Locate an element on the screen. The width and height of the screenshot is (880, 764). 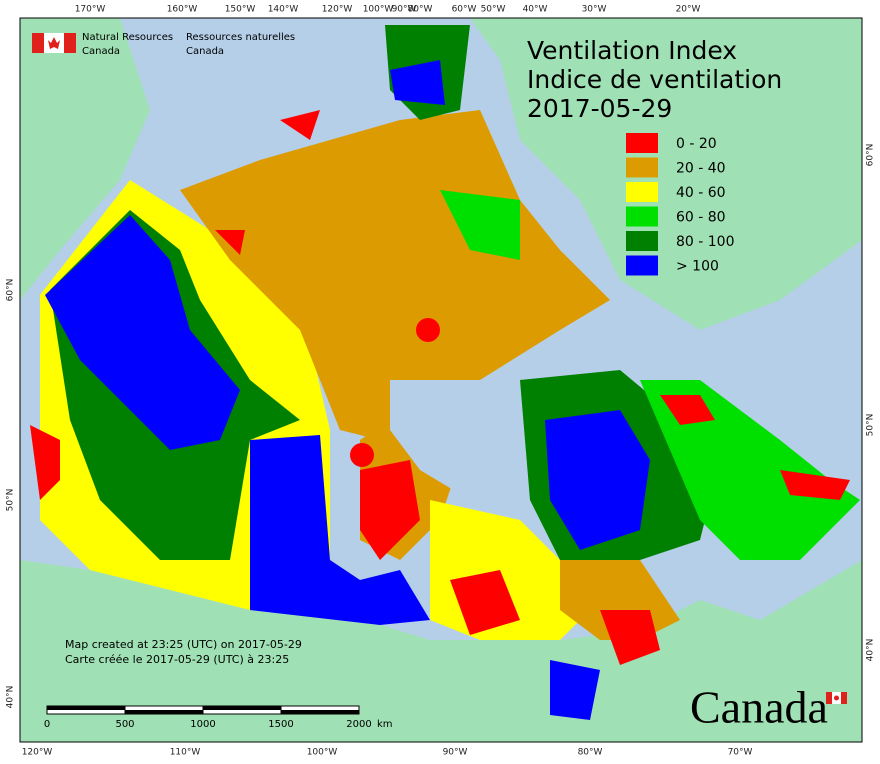
scale-label: 0 is located at coordinates (47, 724).